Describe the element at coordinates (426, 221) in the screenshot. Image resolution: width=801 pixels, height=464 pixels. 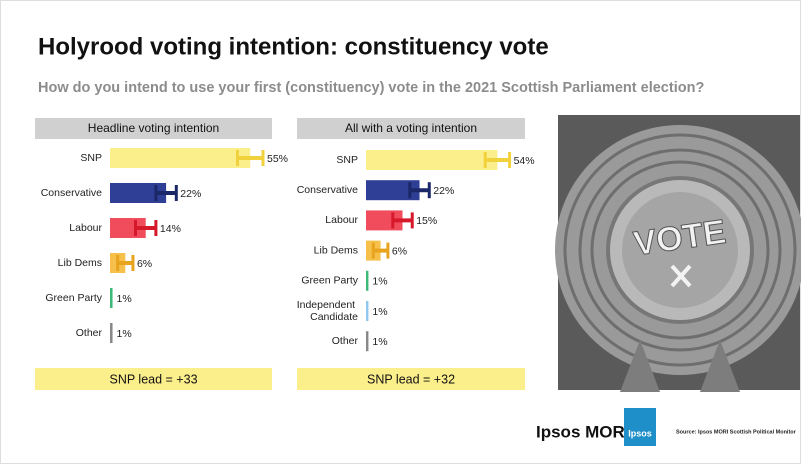
I see `value-label: 15%` at that location.